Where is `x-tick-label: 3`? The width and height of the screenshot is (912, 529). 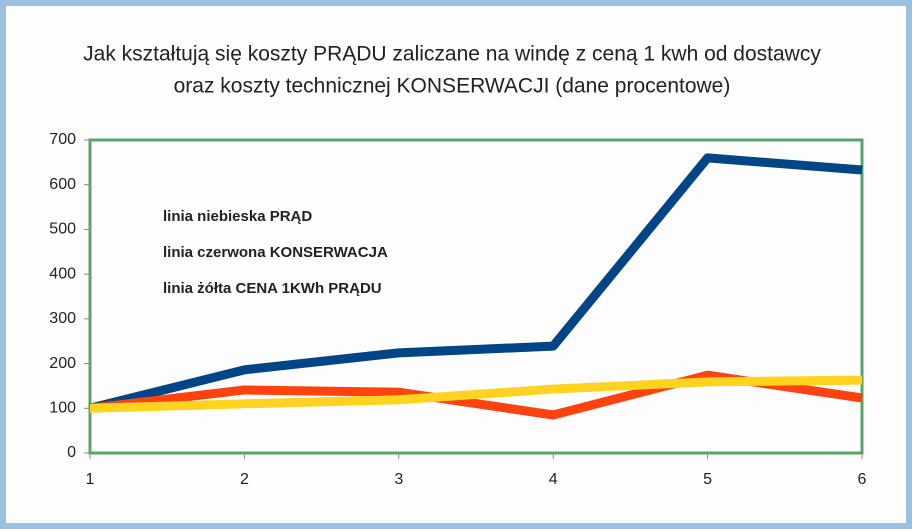
x-tick-label: 3 is located at coordinates (398, 479).